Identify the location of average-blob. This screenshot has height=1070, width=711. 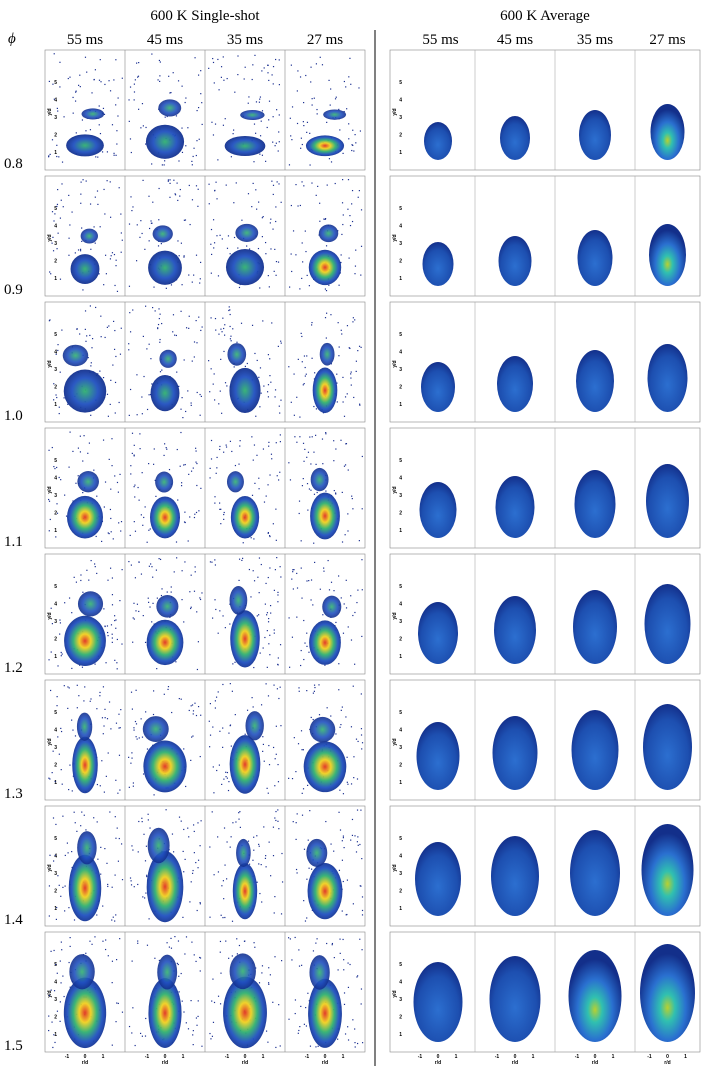
(667, 624).